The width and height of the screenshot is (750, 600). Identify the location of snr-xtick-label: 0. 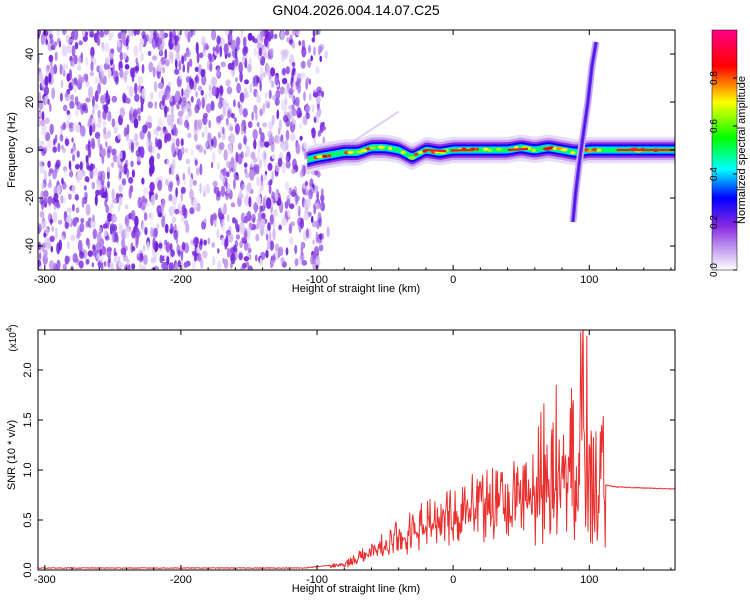
(453, 580).